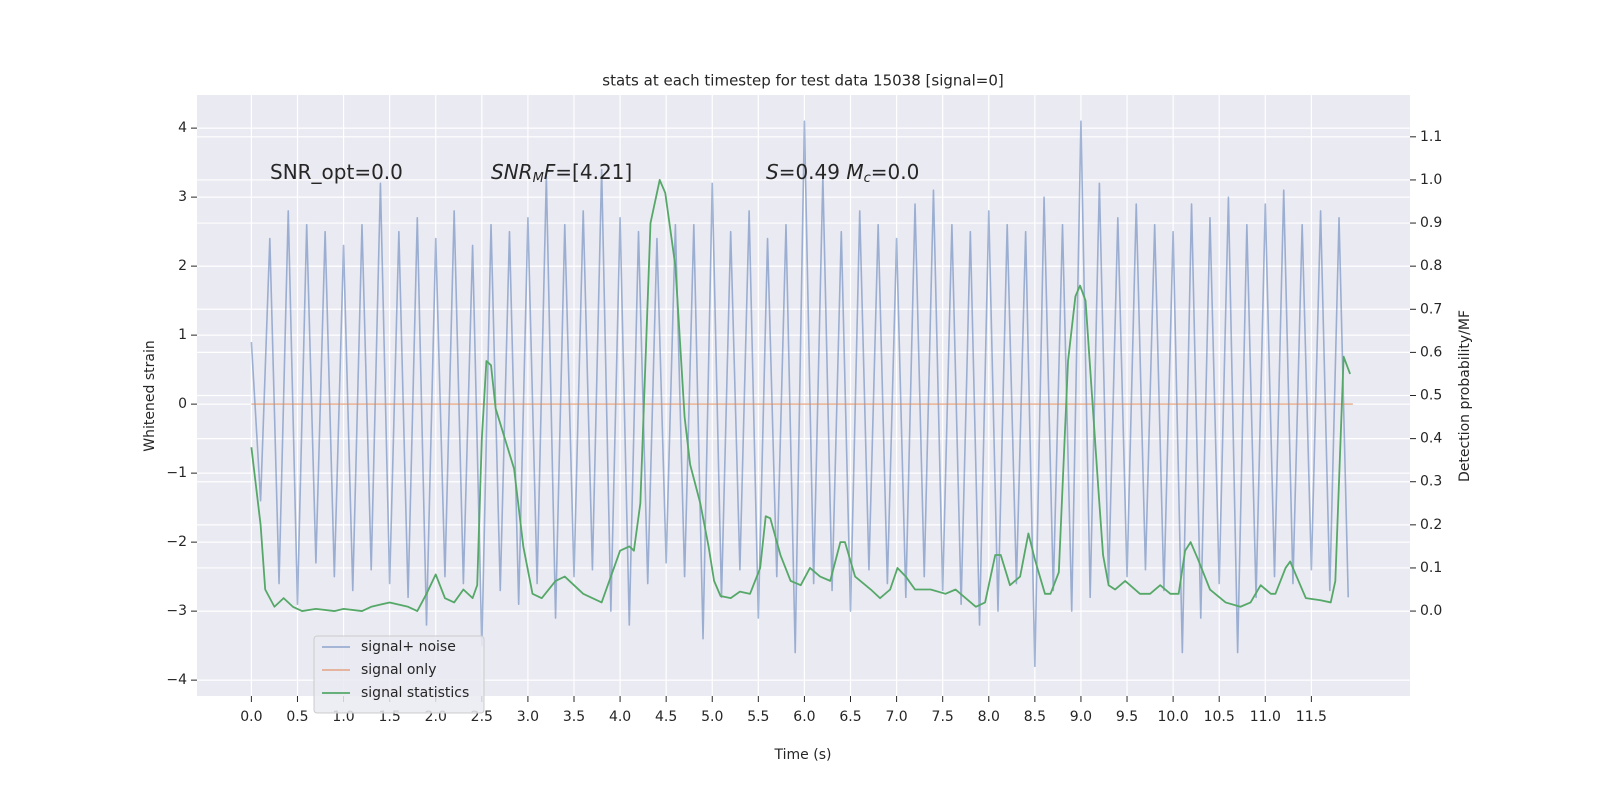 This screenshot has width=1600, height=800. I want to click on y2-tick-label: 0.5, so click(1431, 396).